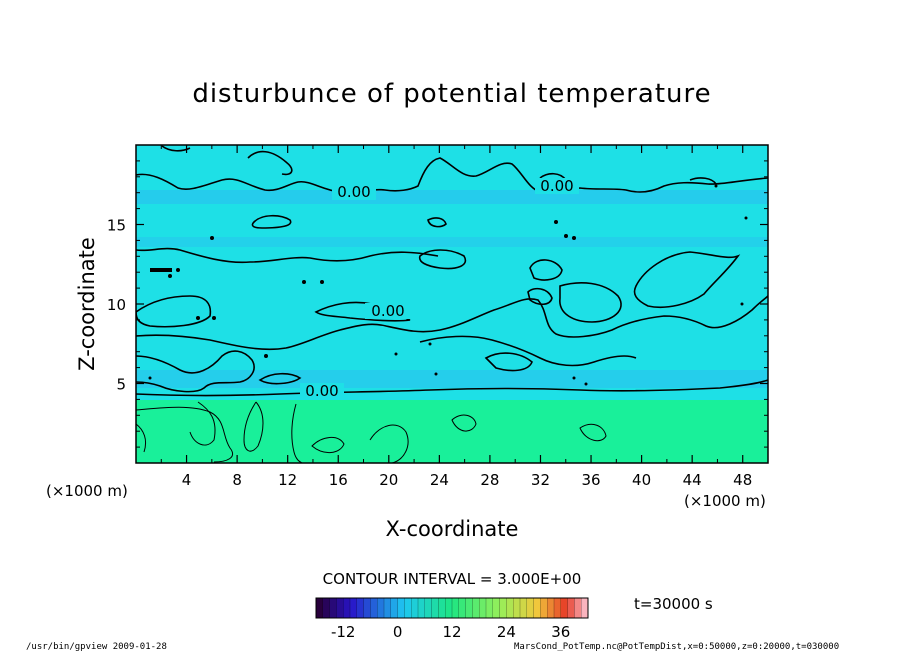 The height and width of the screenshot is (654, 904). I want to click on contour-lines-thin, so click(371, 432).